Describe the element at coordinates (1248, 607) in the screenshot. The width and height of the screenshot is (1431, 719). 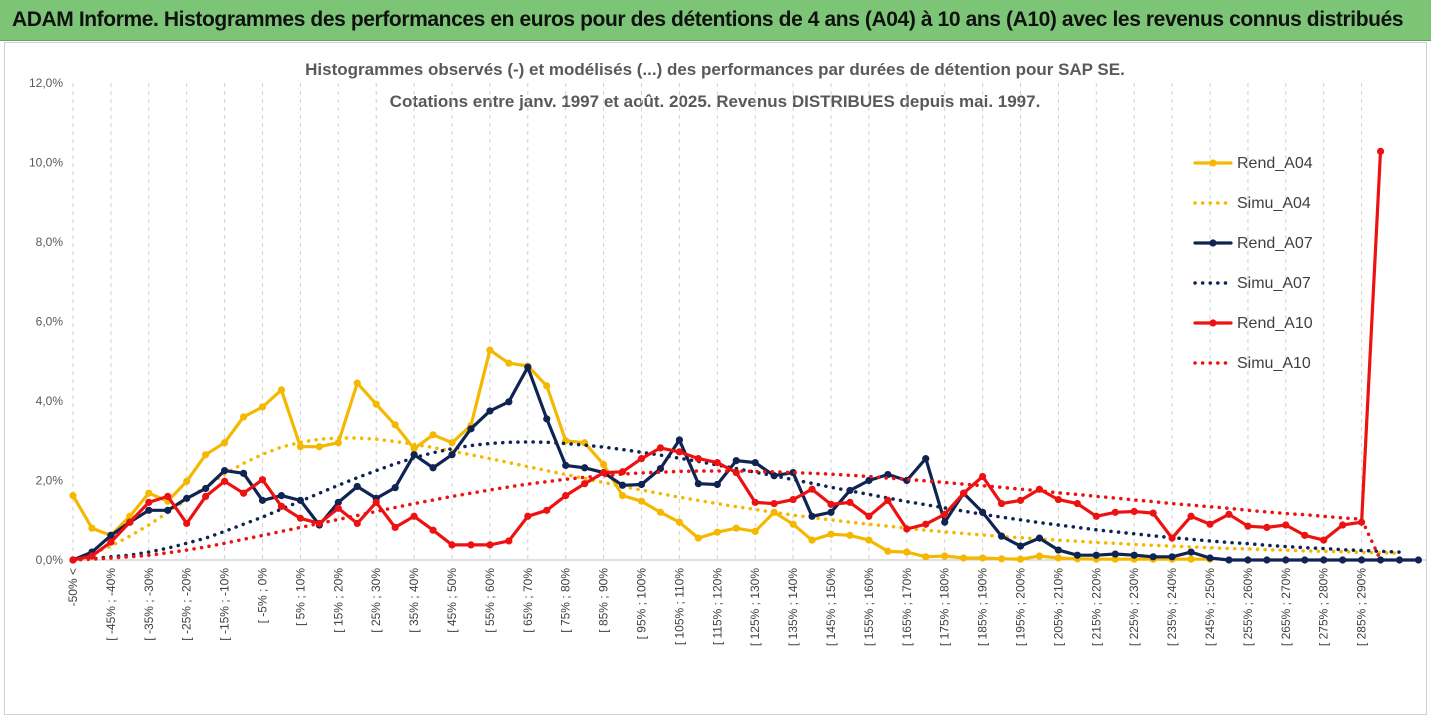
I see `x-tick-label: [ 255% ; 260%` at that location.